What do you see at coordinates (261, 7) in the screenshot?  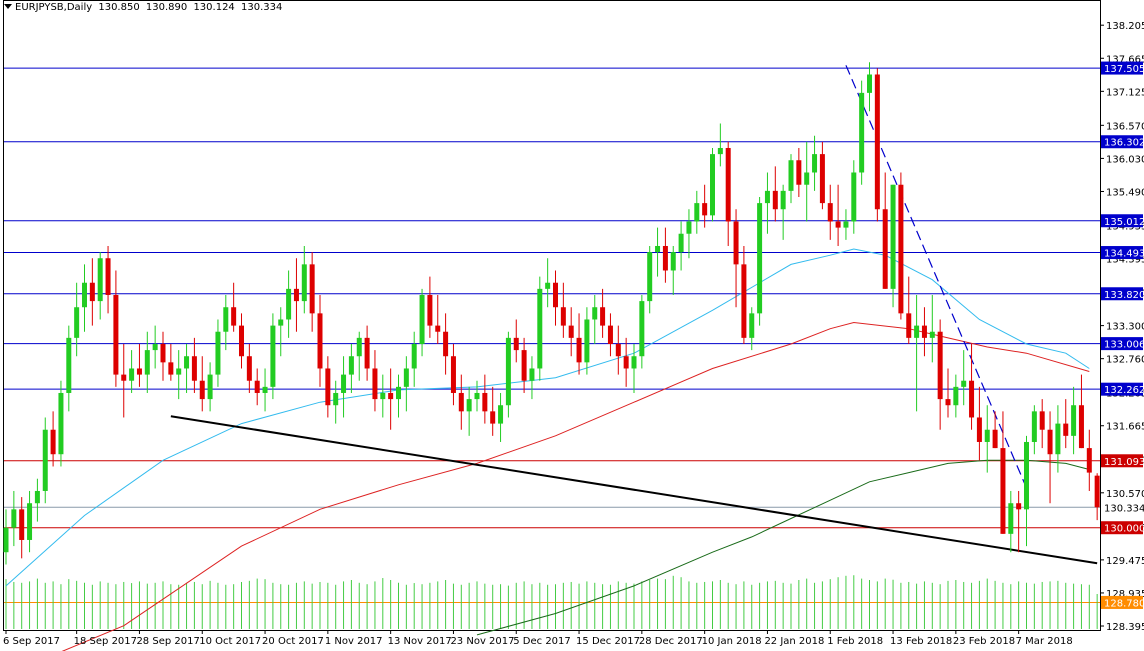 I see `ohlc-close: 130.334` at bounding box center [261, 7].